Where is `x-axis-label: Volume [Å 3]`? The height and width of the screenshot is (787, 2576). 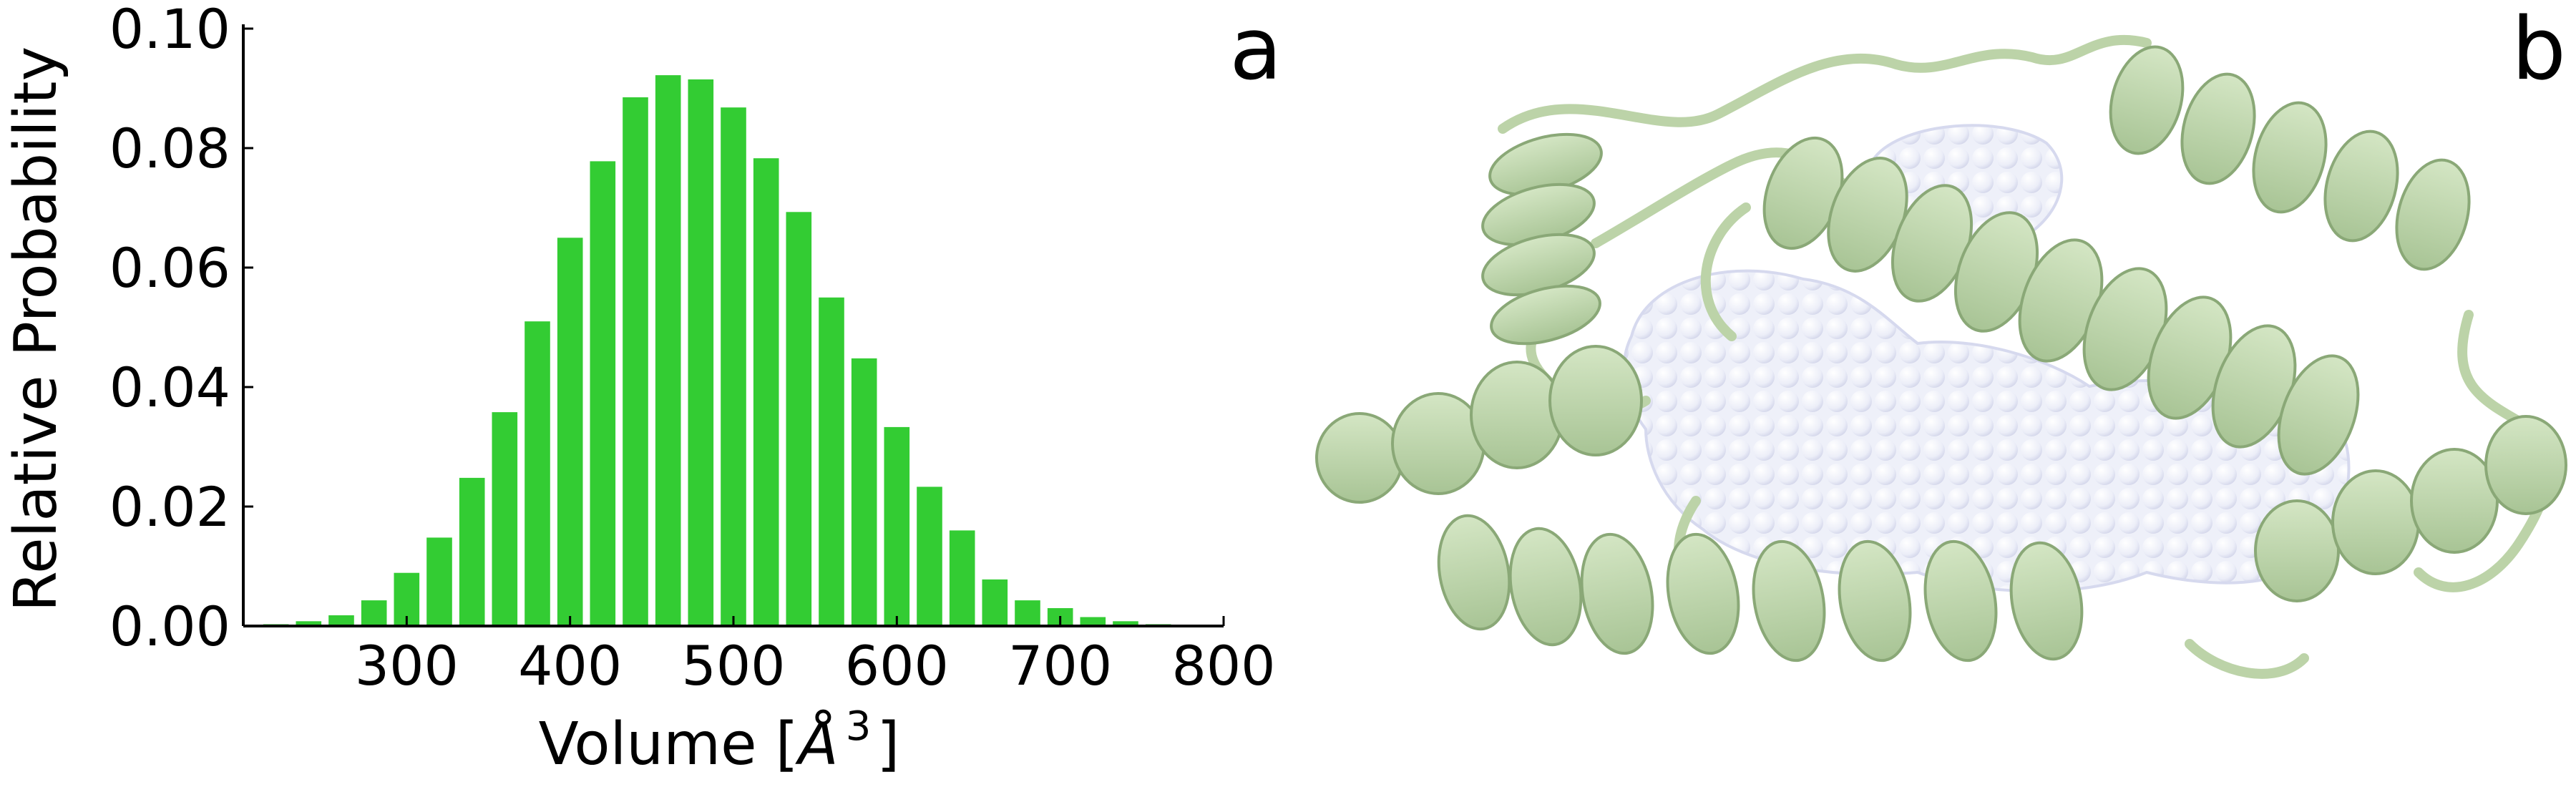
x-axis-label: Volume [Å 3] is located at coordinates (719, 740).